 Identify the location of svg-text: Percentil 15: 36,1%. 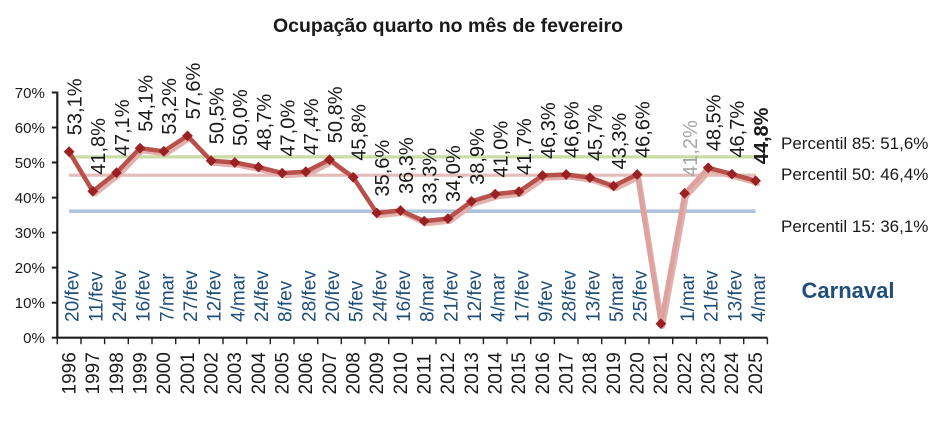
(854, 226).